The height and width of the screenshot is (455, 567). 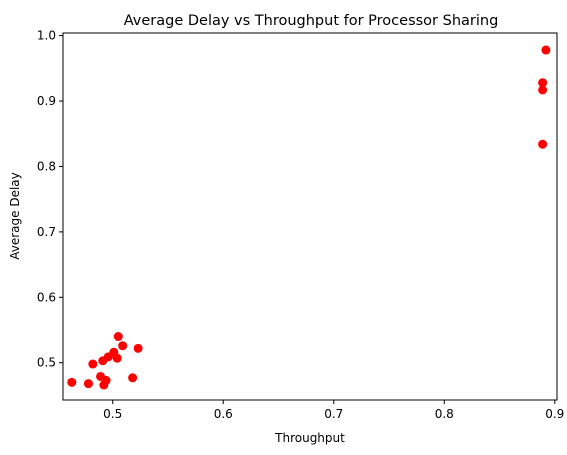 I want to click on x-tick-label: 0.6, so click(x=223, y=414).